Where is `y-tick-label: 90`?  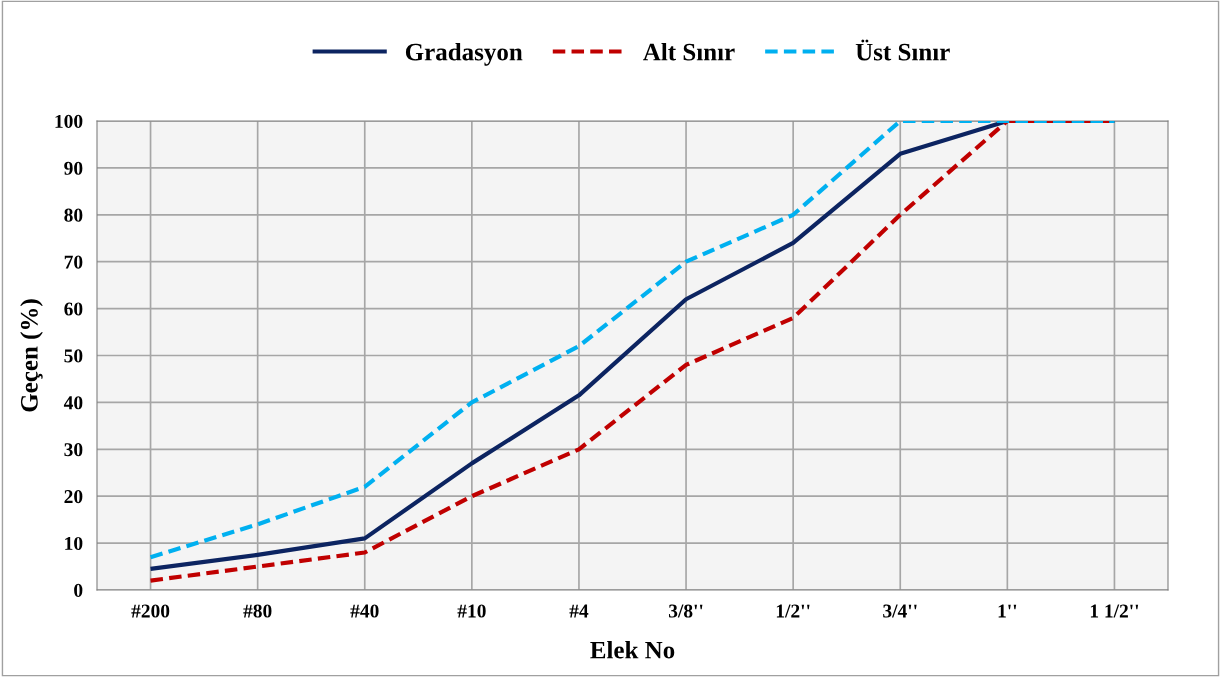
y-tick-label: 90 is located at coordinates (73, 168).